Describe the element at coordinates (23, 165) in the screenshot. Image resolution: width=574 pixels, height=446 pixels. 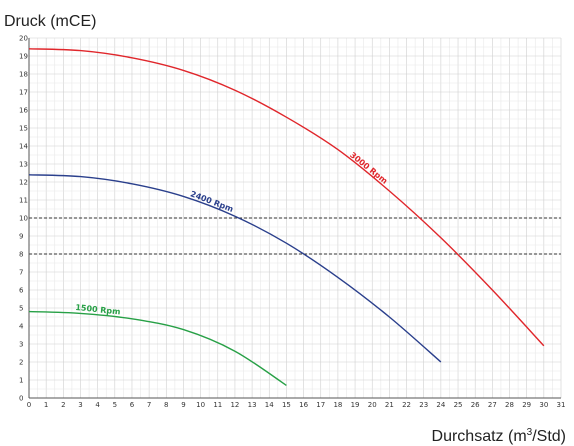
I see `y-tick-label: 13` at that location.